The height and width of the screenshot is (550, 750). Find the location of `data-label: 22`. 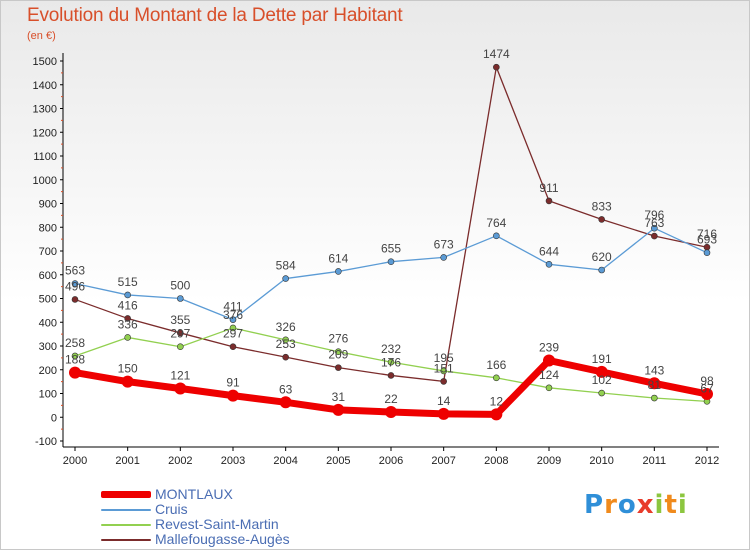

data-label: 22 is located at coordinates (391, 399).